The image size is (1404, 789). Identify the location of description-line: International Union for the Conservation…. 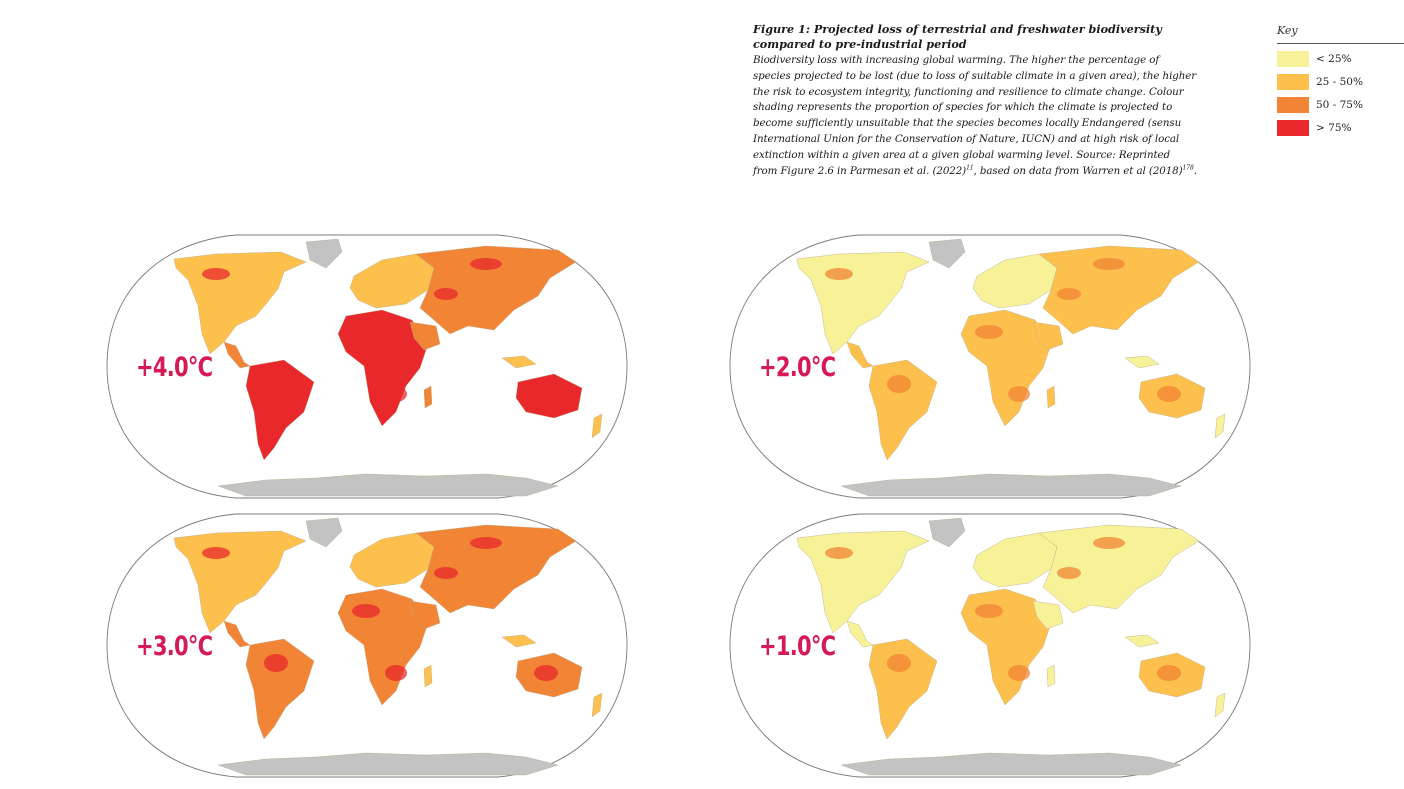
(966, 138).